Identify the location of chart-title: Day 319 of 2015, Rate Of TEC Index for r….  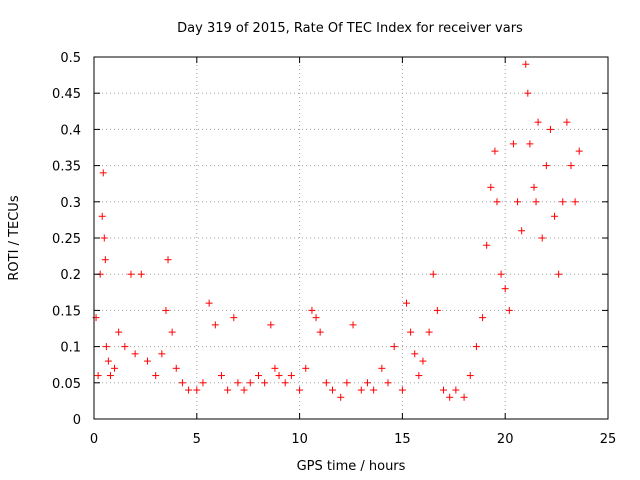
(350, 28).